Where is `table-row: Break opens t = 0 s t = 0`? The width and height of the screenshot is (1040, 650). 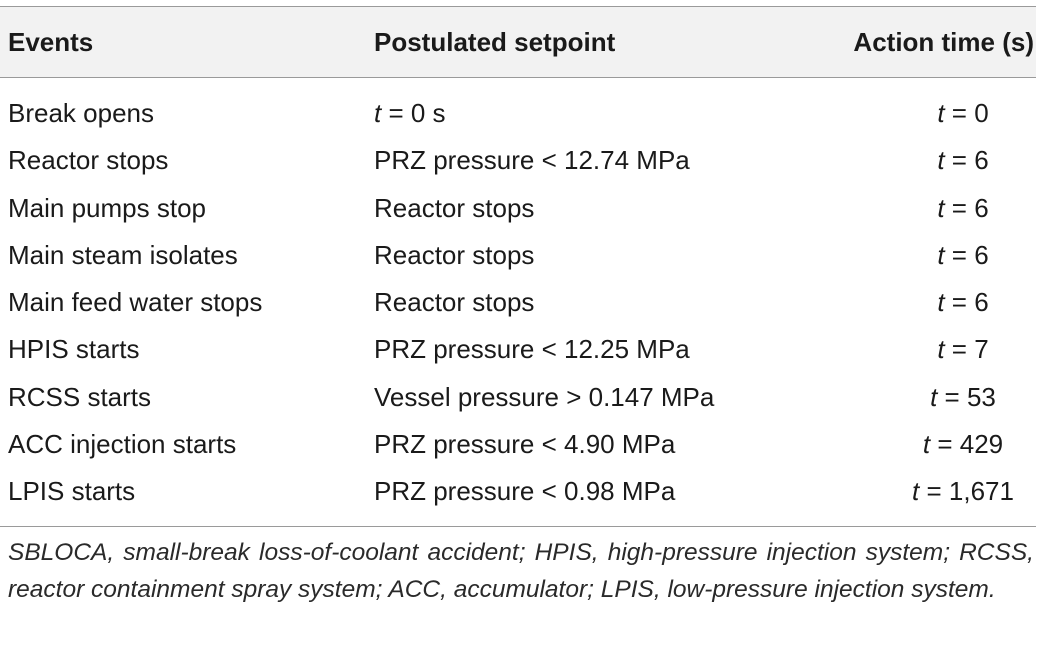 table-row: Break opens t = 0 s t = 0 is located at coordinates (518, 113).